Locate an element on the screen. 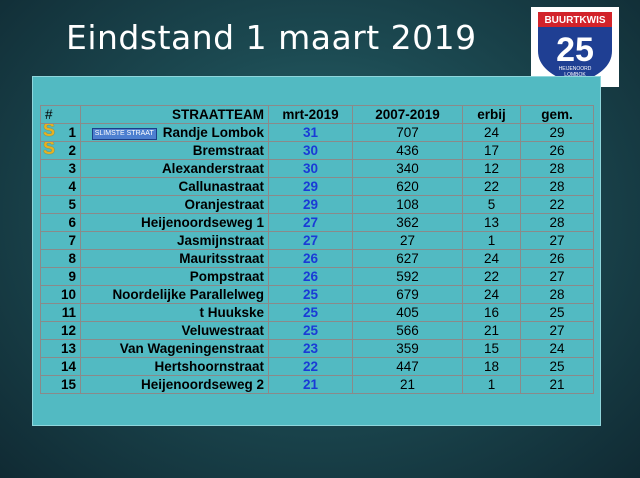  rank-cell: 12 is located at coordinates (60, 330).